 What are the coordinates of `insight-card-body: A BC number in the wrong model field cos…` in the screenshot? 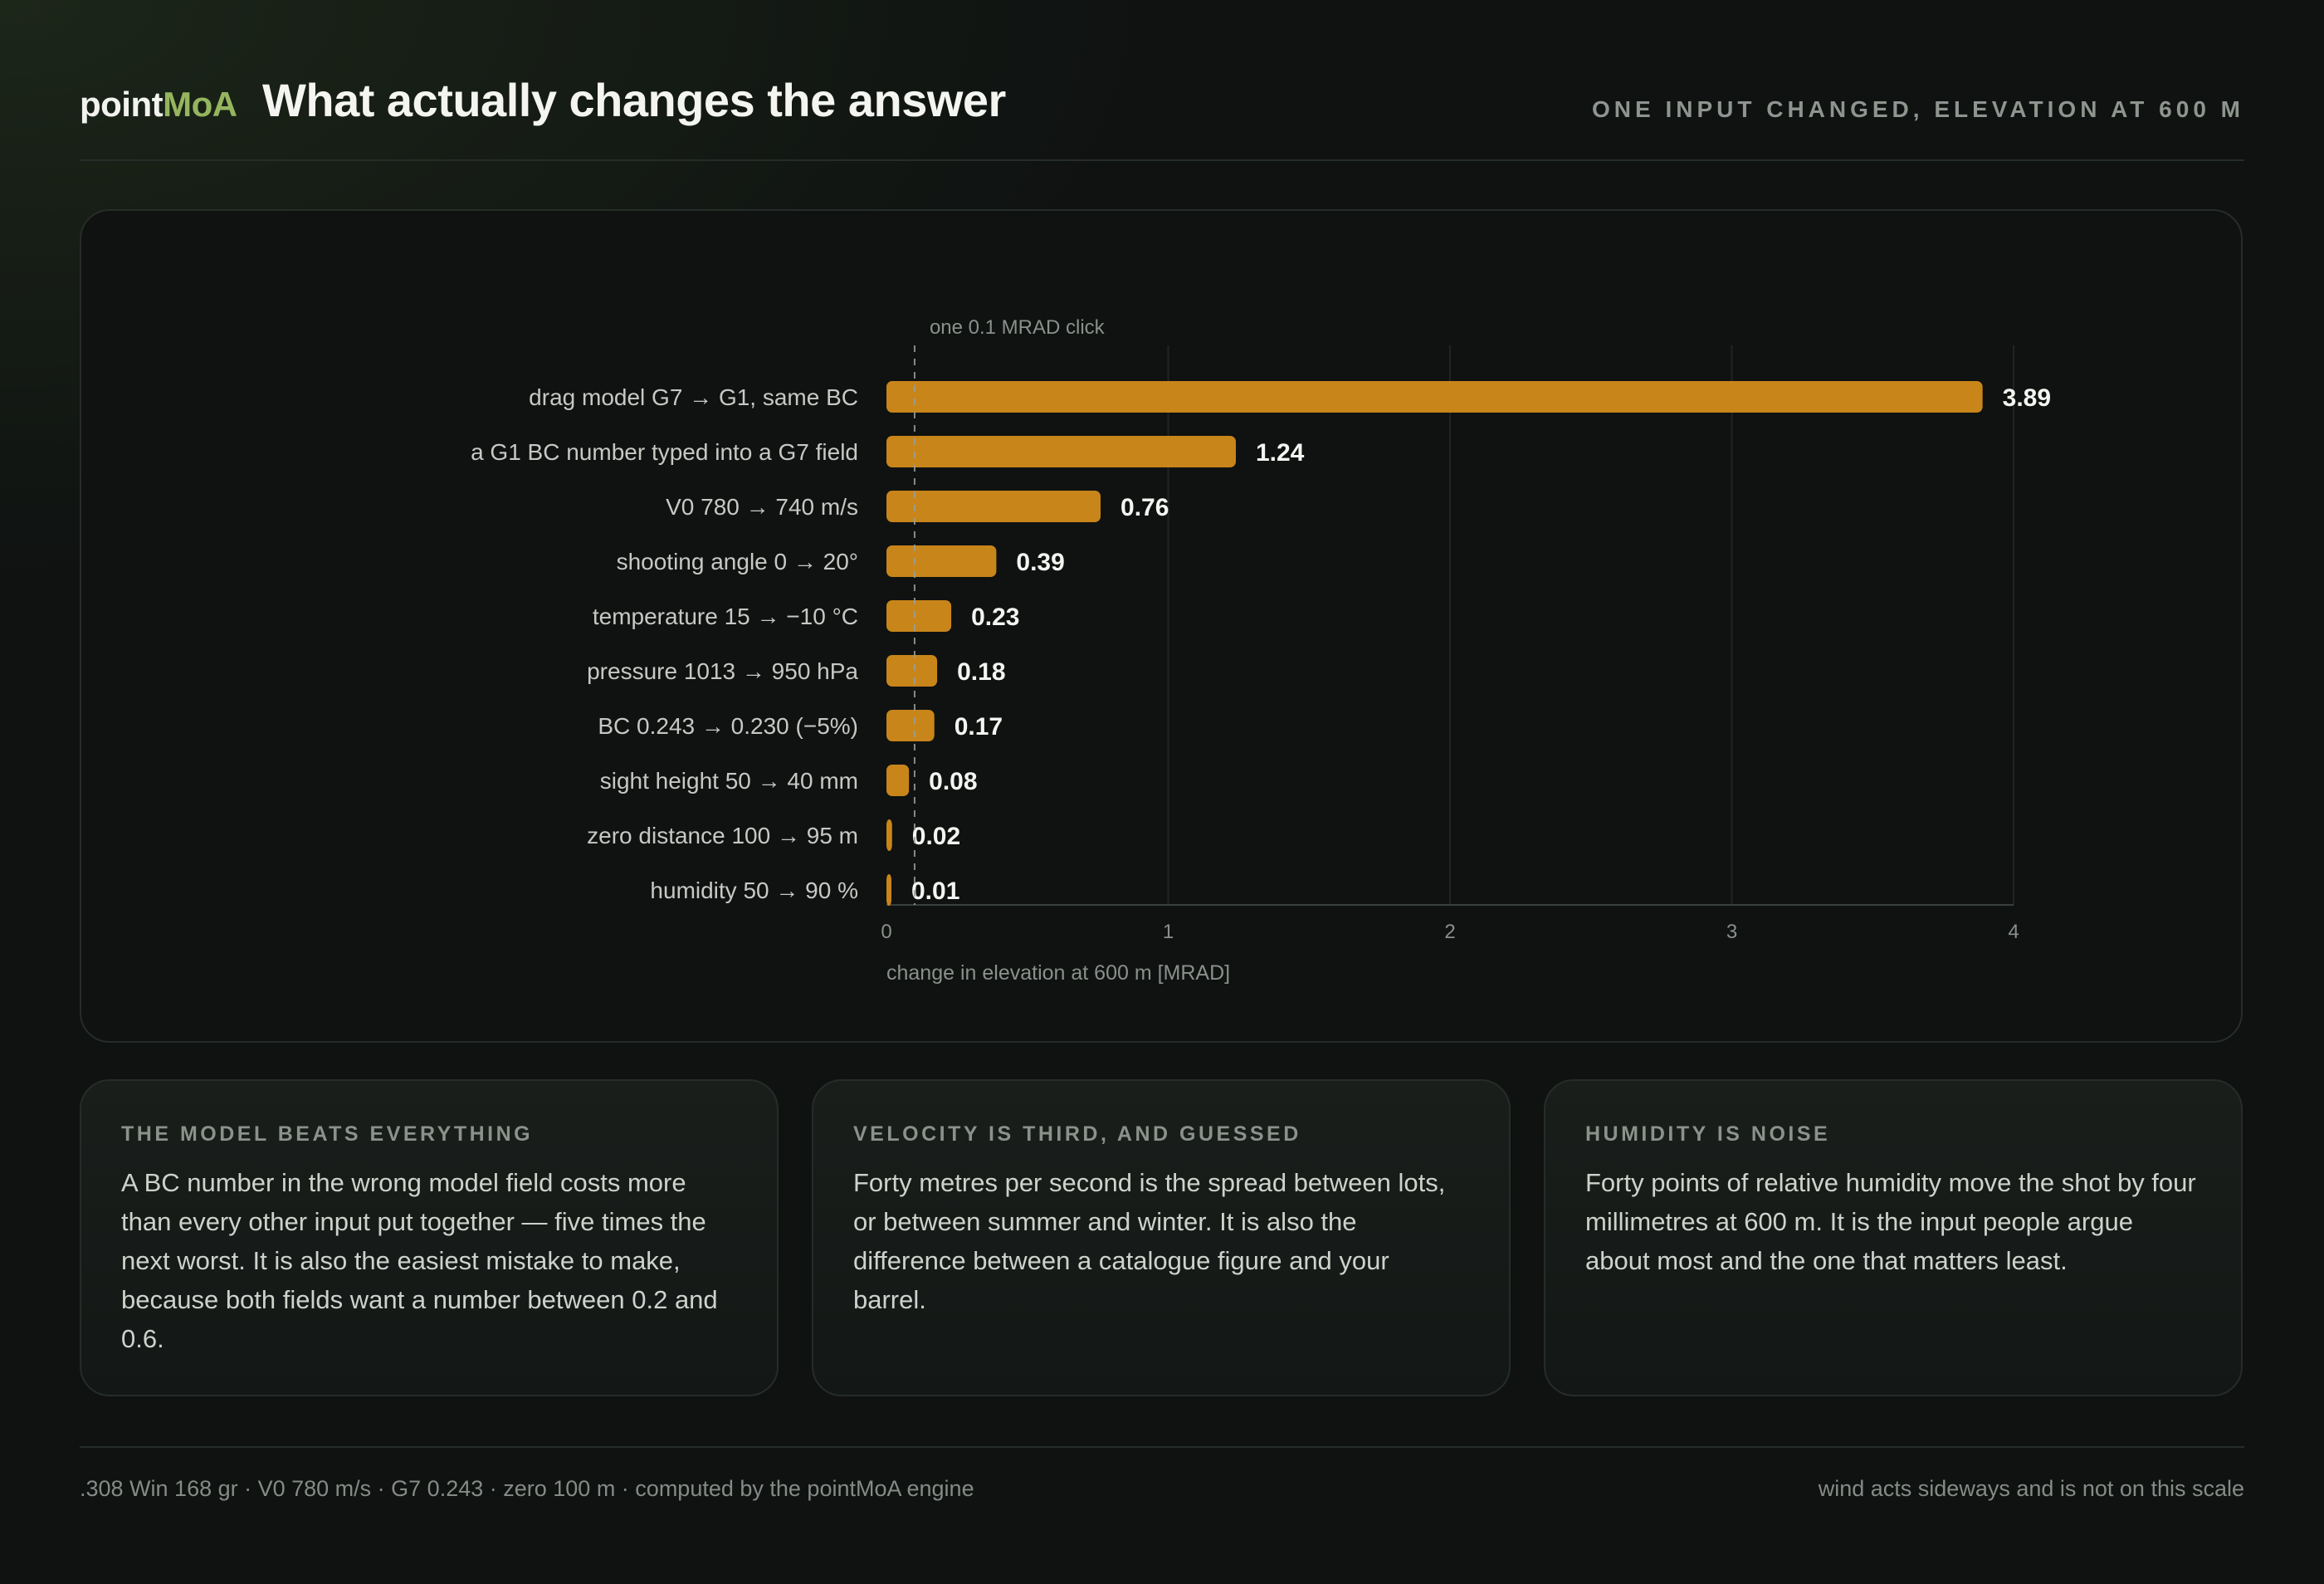 It's located at (419, 1260).